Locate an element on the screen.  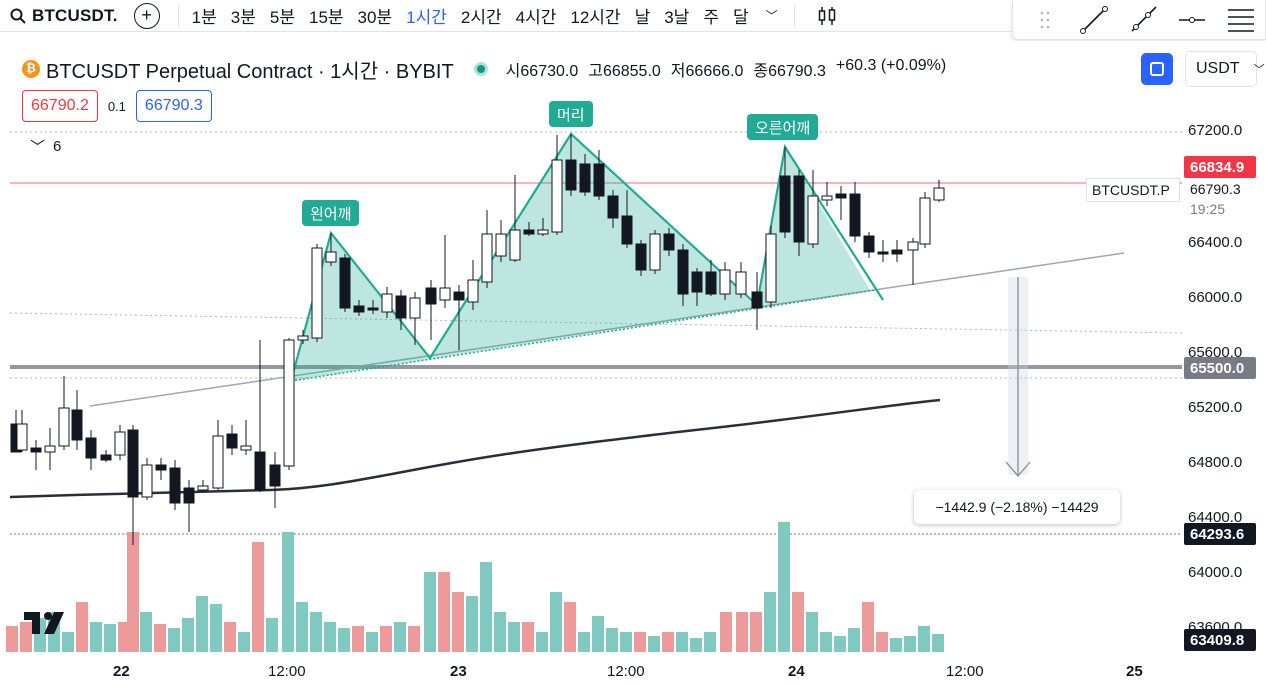
head-label: 머리 is located at coordinates (571, 114).